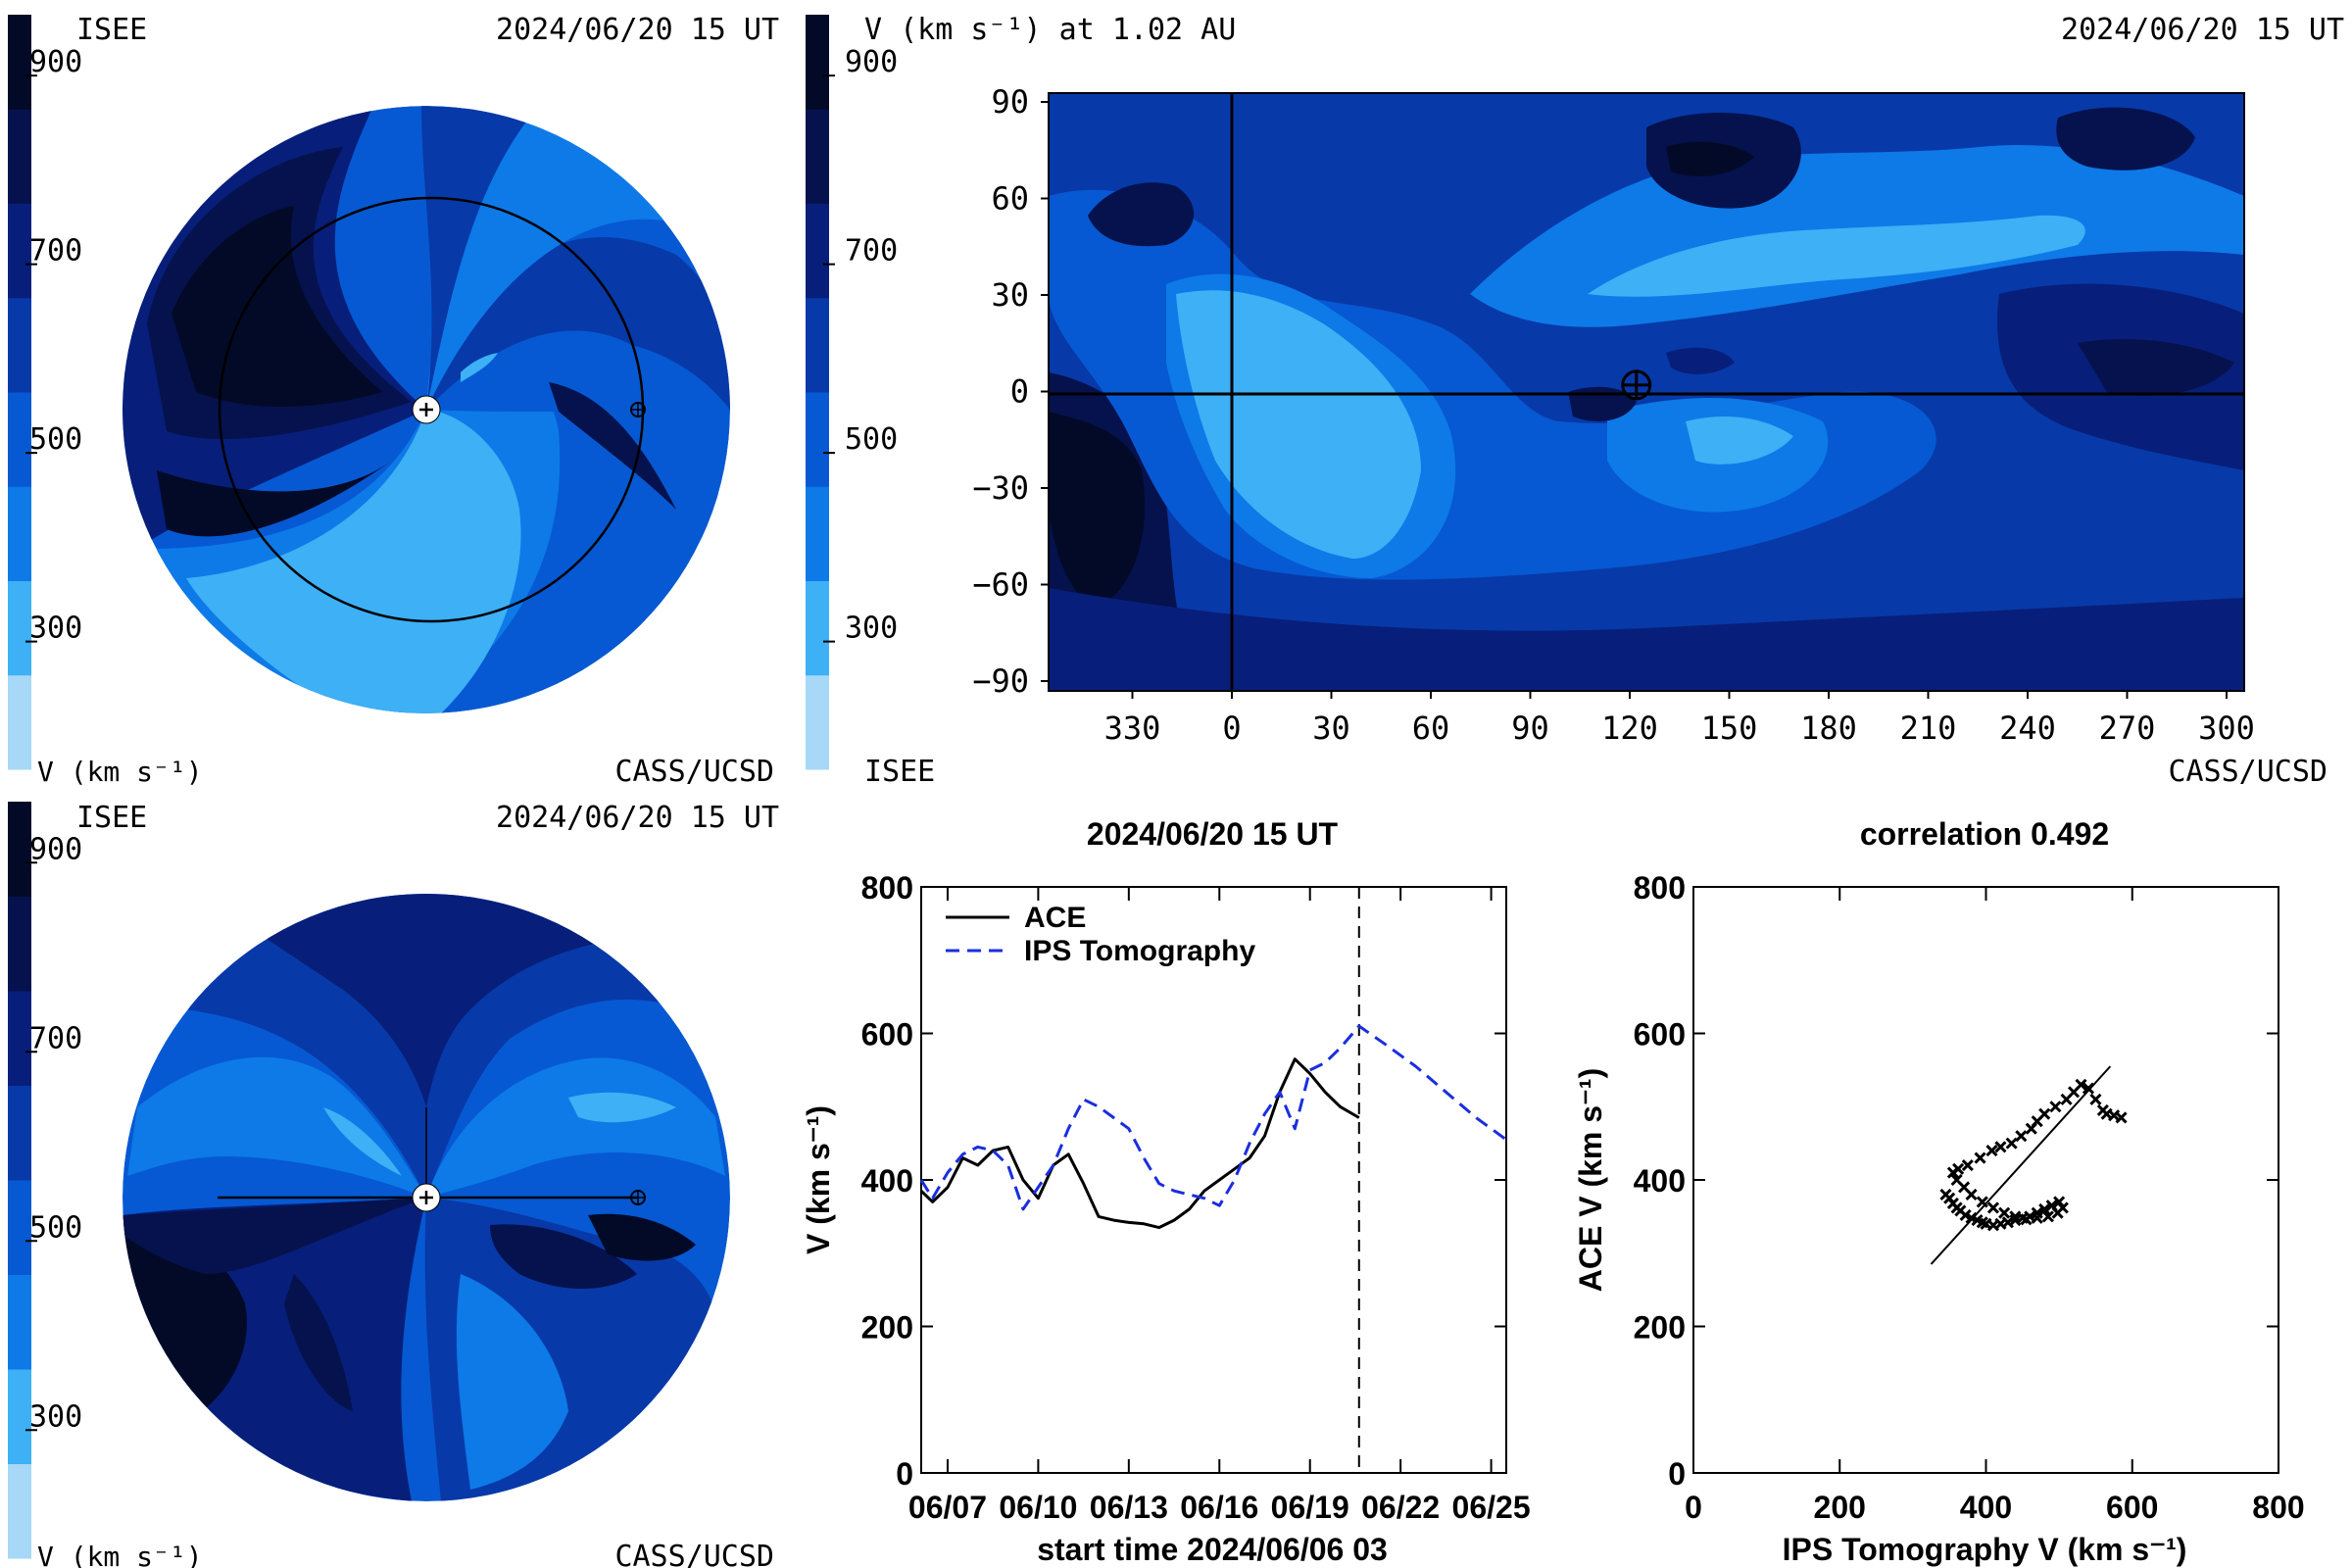  I want to click on map-x-tick-label: 330, so click(1132, 728).